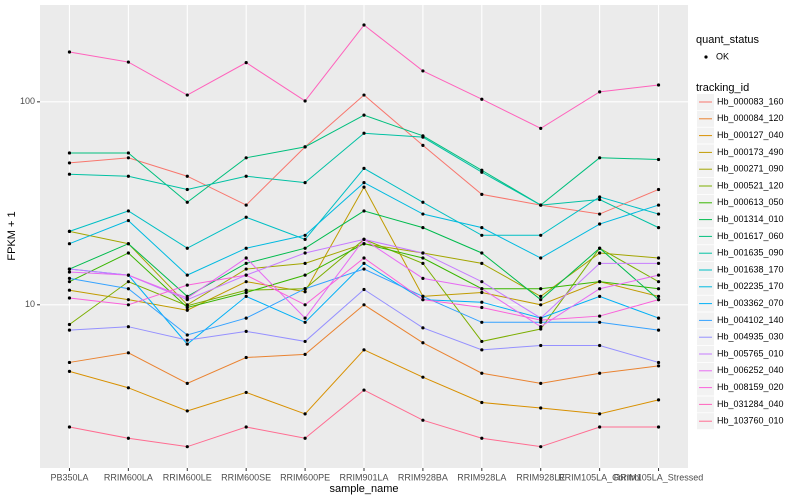 The width and height of the screenshot is (800, 500). I want to click on legend-label: Hb_000127_040, so click(750, 135).